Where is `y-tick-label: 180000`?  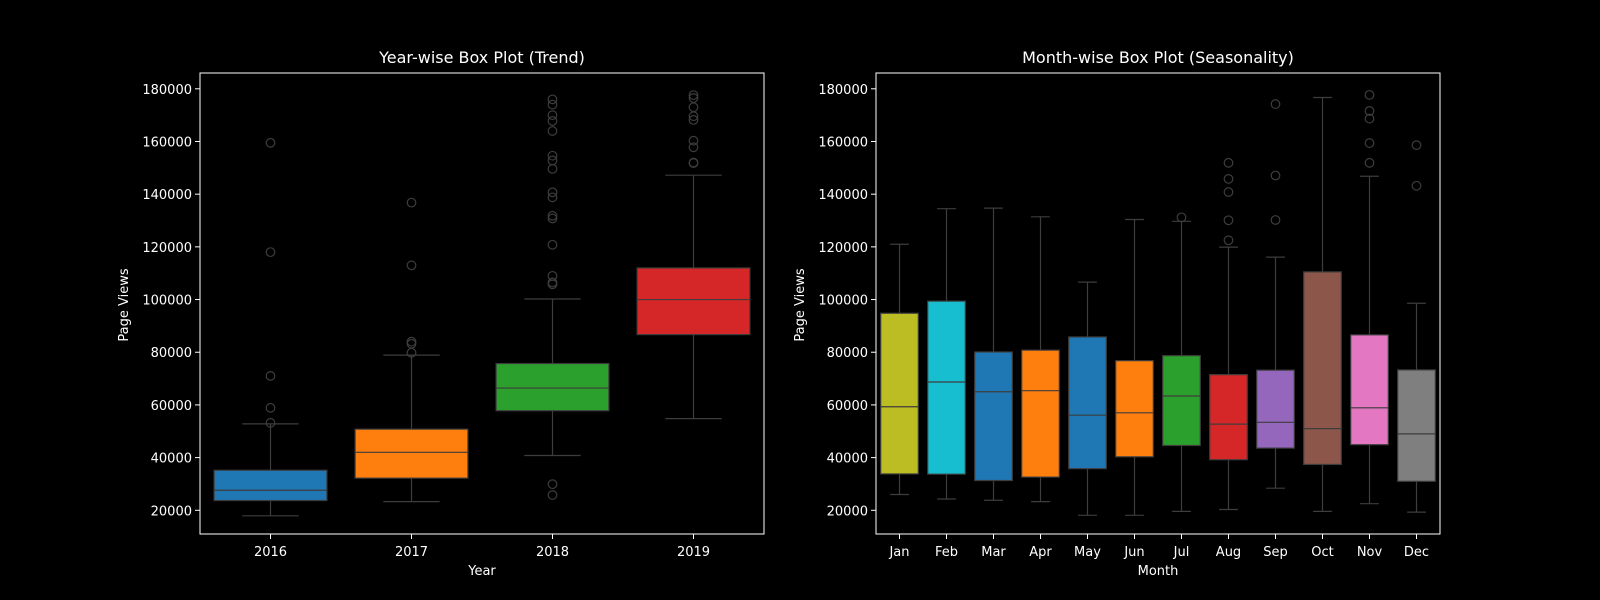
y-tick-label: 180000 is located at coordinates (843, 90).